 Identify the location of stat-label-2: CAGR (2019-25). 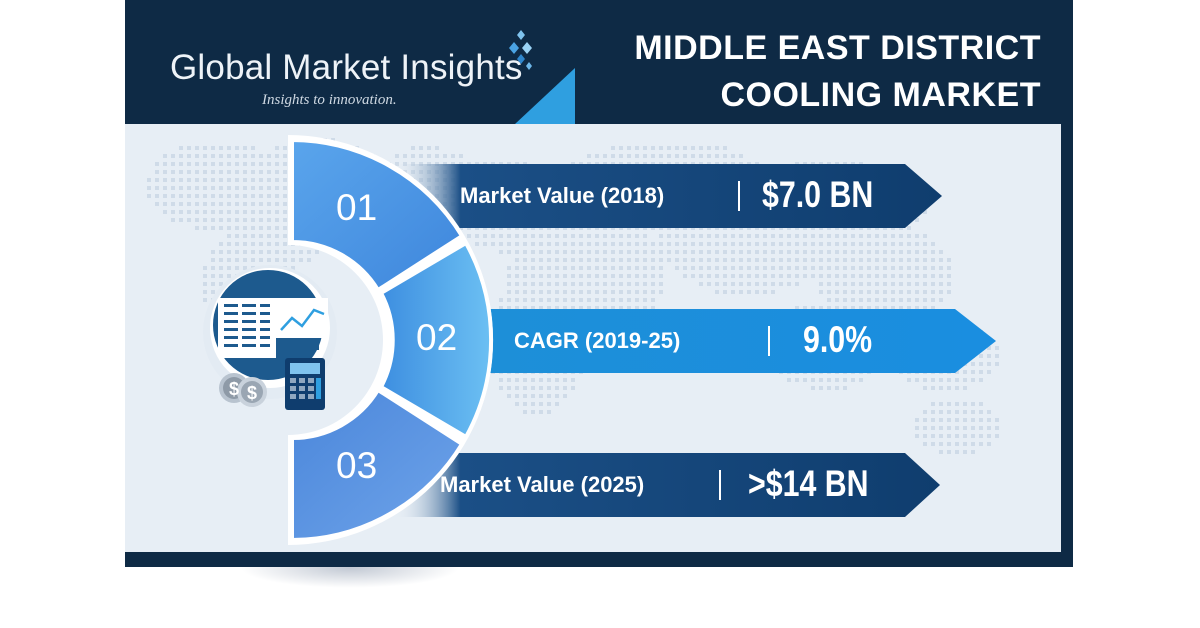
(597, 340).